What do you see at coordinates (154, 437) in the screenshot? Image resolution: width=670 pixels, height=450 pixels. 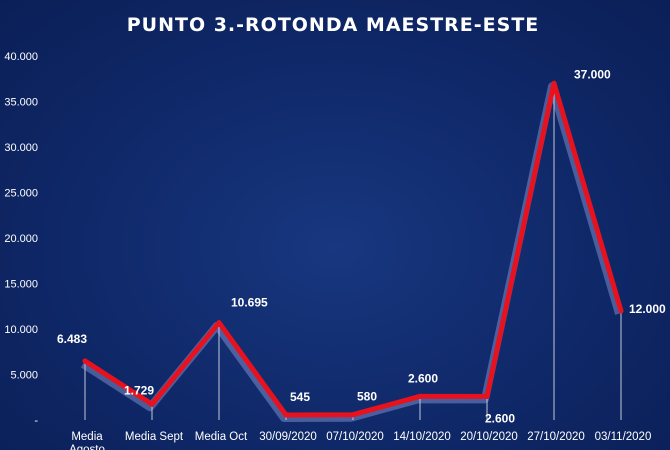 I see `x-tick-label: Media Sept` at bounding box center [154, 437].